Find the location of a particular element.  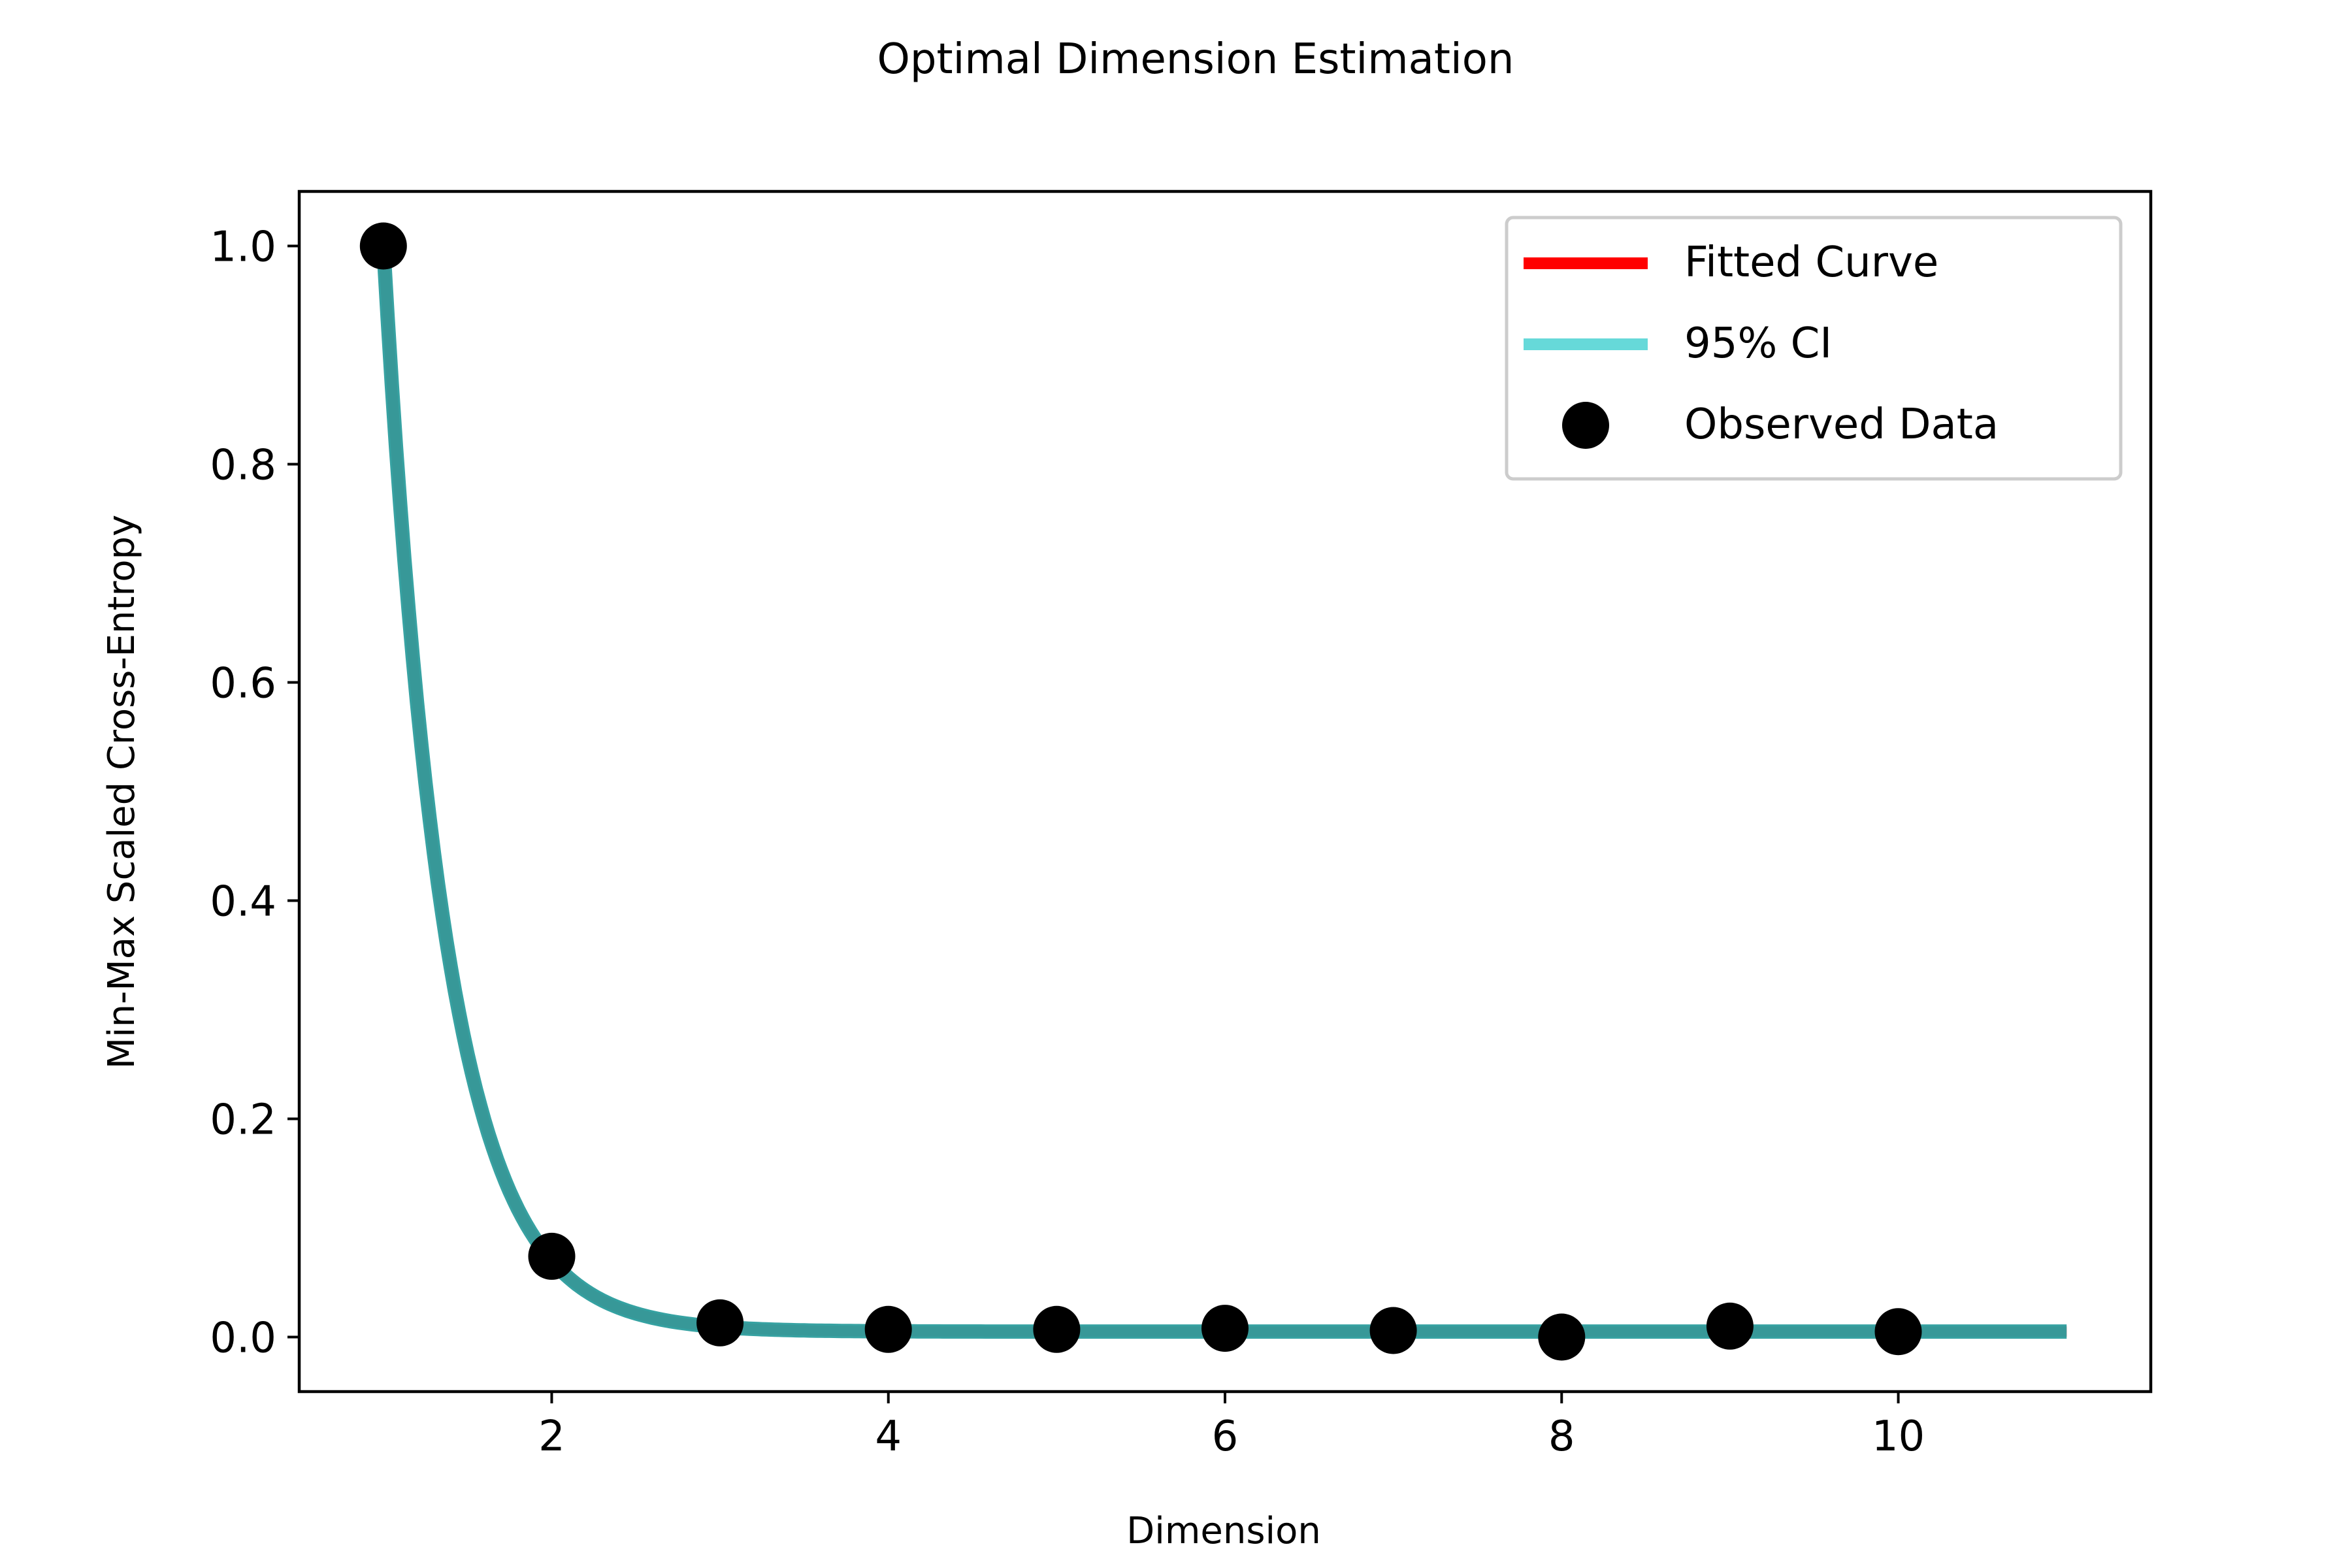

x-tick-label: 4 is located at coordinates (888, 1437).